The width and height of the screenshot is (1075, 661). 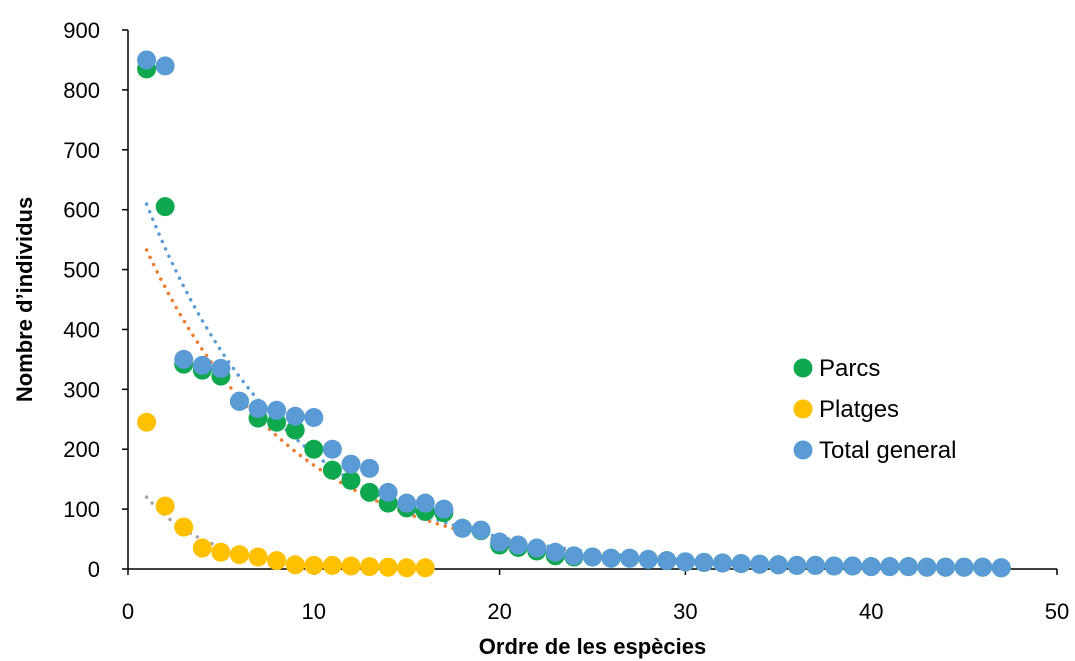 What do you see at coordinates (81, 210) in the screenshot?
I see `y-tick-label: 600` at bounding box center [81, 210].